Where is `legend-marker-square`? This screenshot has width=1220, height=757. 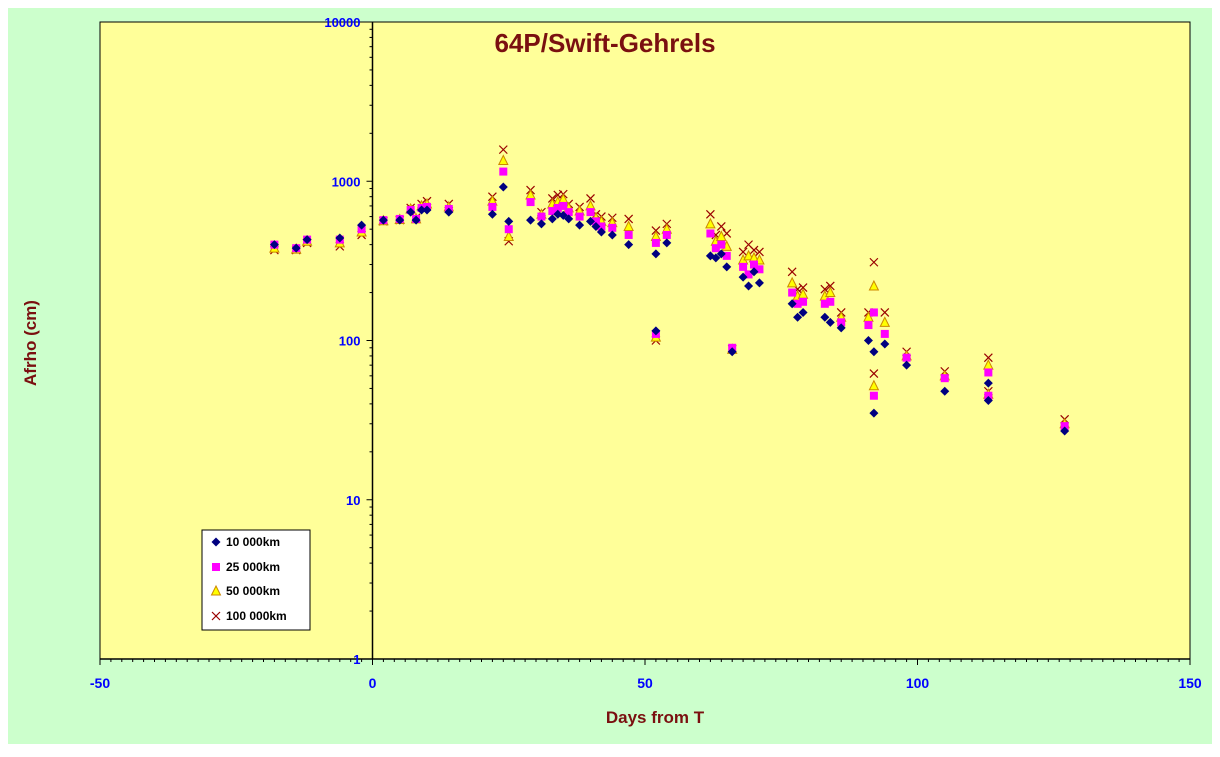
legend-marker-square is located at coordinates (216, 567).